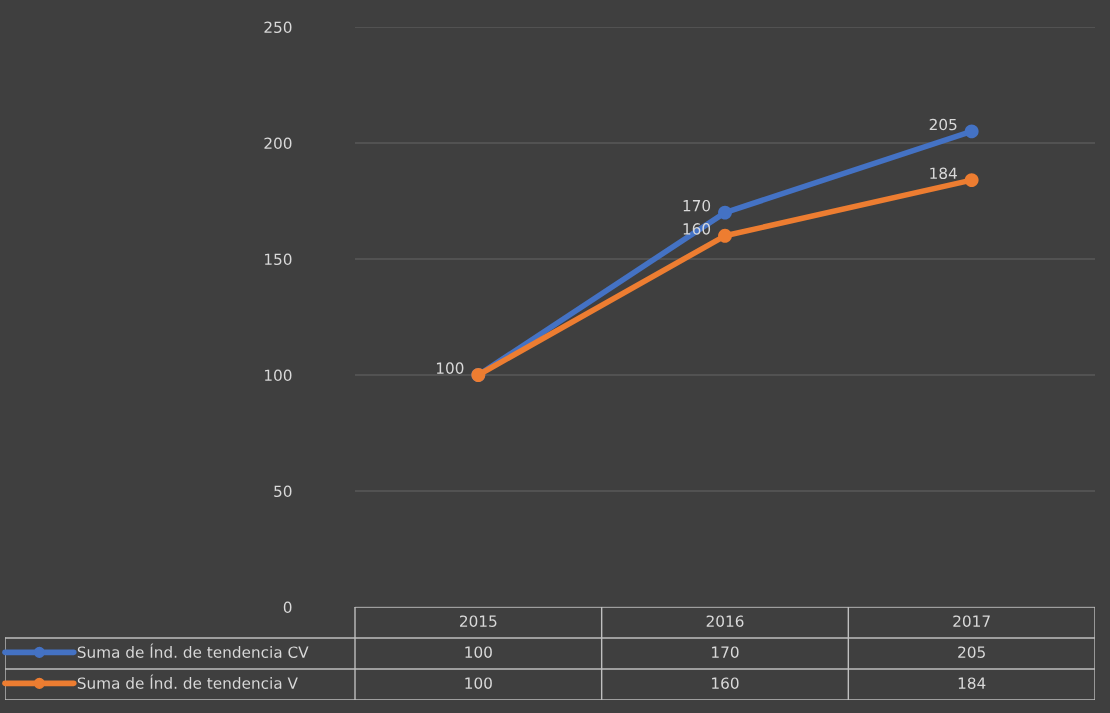 Image resolution: width=1110 pixels, height=713 pixels. What do you see at coordinates (972, 683) in the screenshot?
I see `data-label: 184` at bounding box center [972, 683].